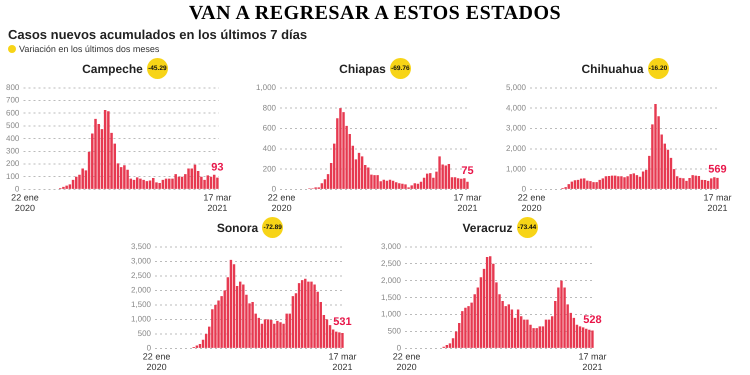 Image resolution: width=750 pixels, height=375 pixels. What do you see at coordinates (13, 151) in the screenshot?
I see `y-tick-label: 300` at bounding box center [13, 151].